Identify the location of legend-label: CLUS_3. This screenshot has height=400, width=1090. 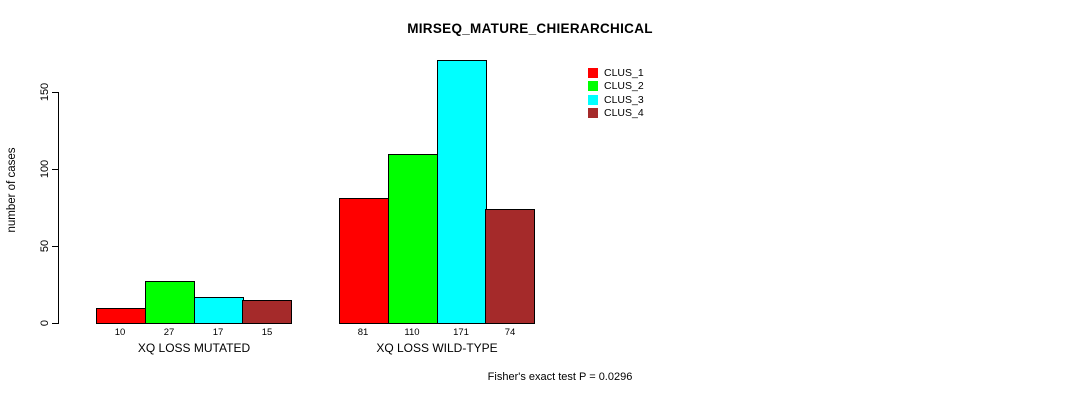
(624, 99).